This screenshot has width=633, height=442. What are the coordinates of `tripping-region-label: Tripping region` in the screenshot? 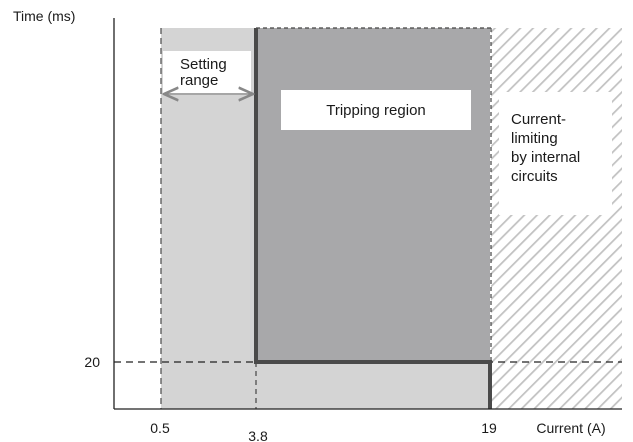 It's located at (376, 110).